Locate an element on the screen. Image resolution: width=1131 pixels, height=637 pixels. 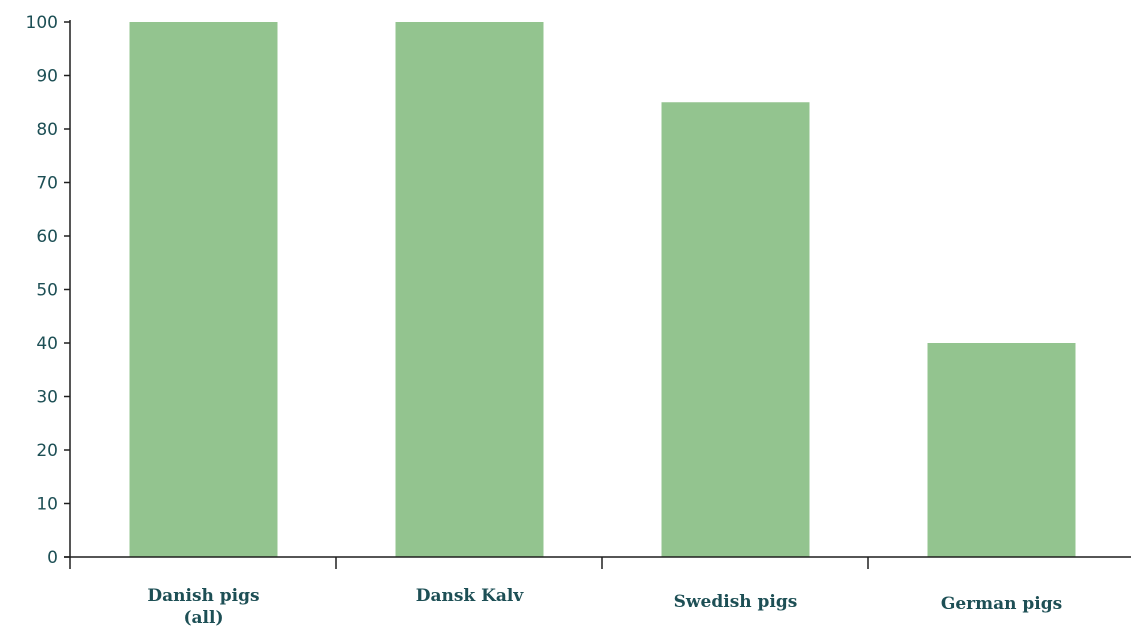
y-tick-label: 100 is located at coordinates (42, 23).